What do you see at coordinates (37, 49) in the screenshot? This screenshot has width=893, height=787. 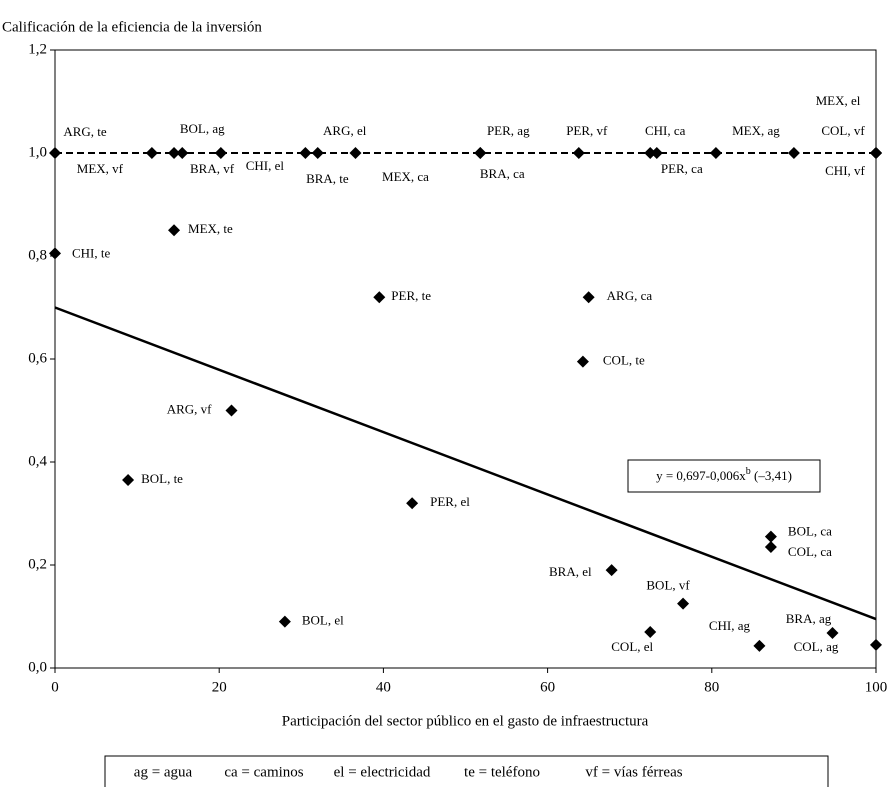 I see `y-tick-label: 1,2` at bounding box center [37, 49].